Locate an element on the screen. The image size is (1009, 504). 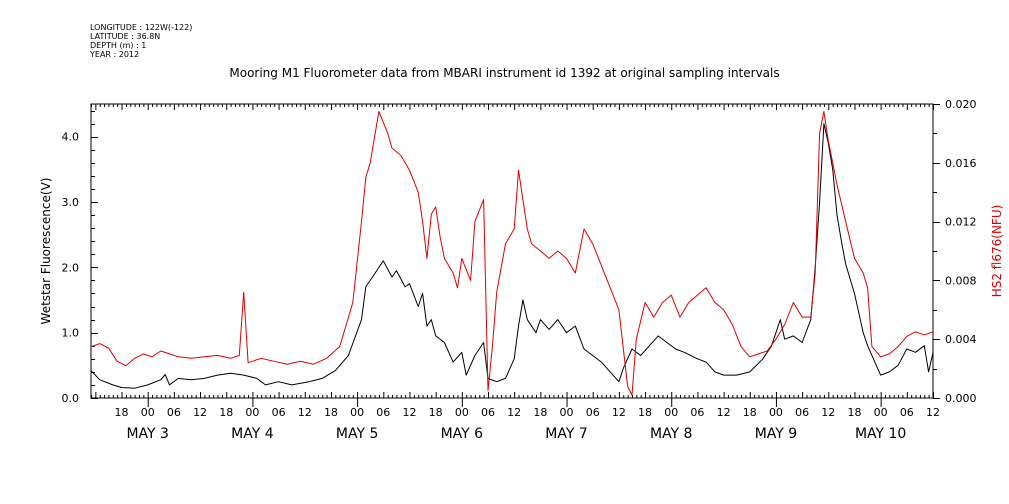
y-left-tick-label: 2.0 is located at coordinates (71, 267).